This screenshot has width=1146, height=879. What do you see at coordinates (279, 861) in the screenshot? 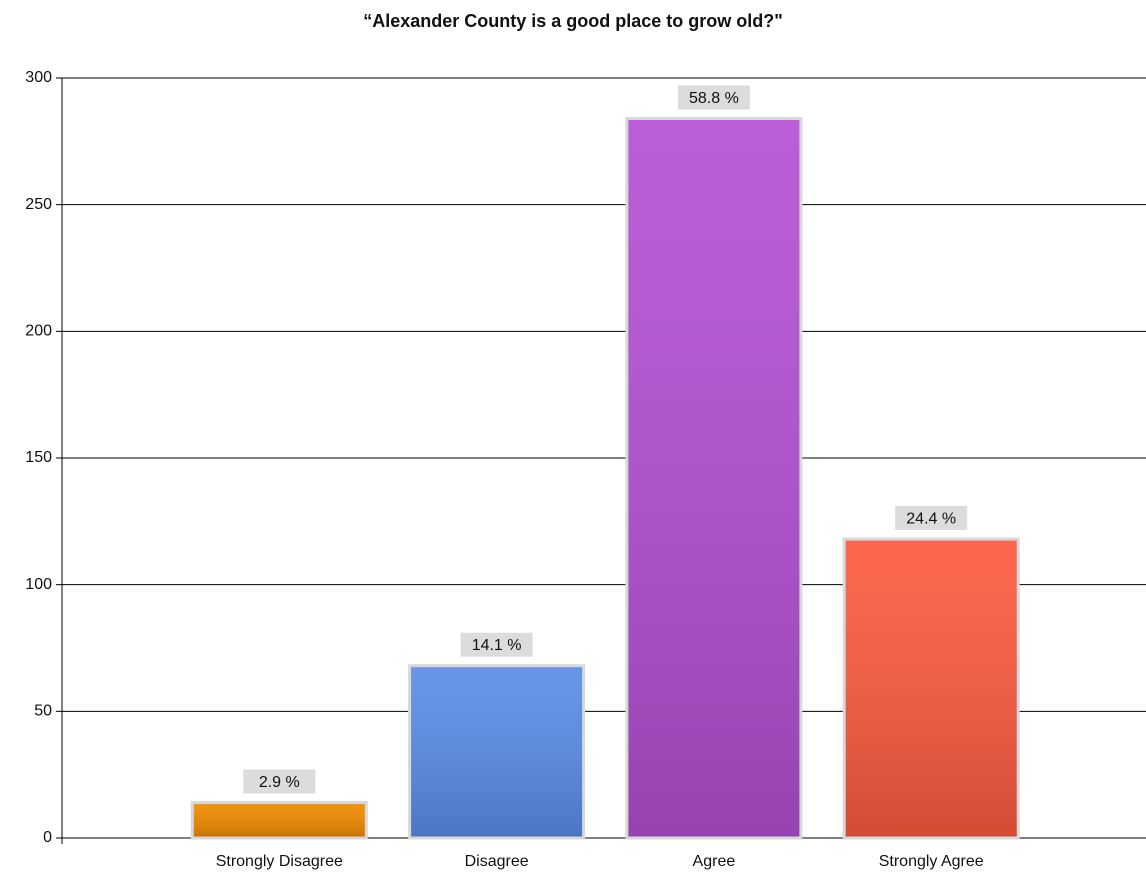
I see `x-tick-label: Strongly Disagree` at bounding box center [279, 861].